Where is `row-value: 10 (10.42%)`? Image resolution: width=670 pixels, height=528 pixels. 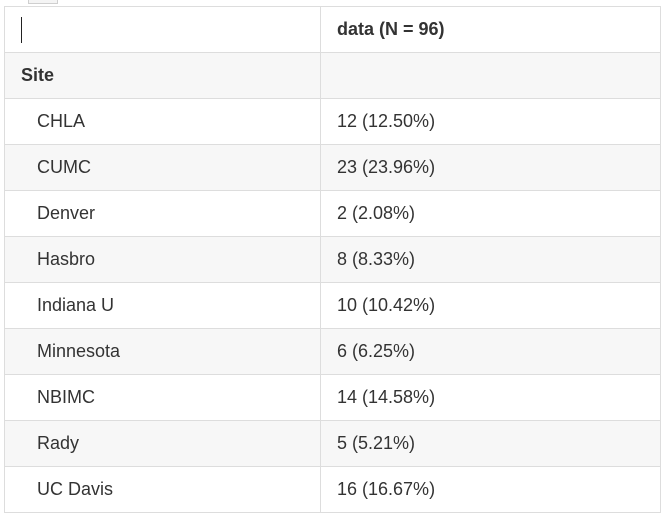
row-value: 10 (10.42%) is located at coordinates (490, 305).